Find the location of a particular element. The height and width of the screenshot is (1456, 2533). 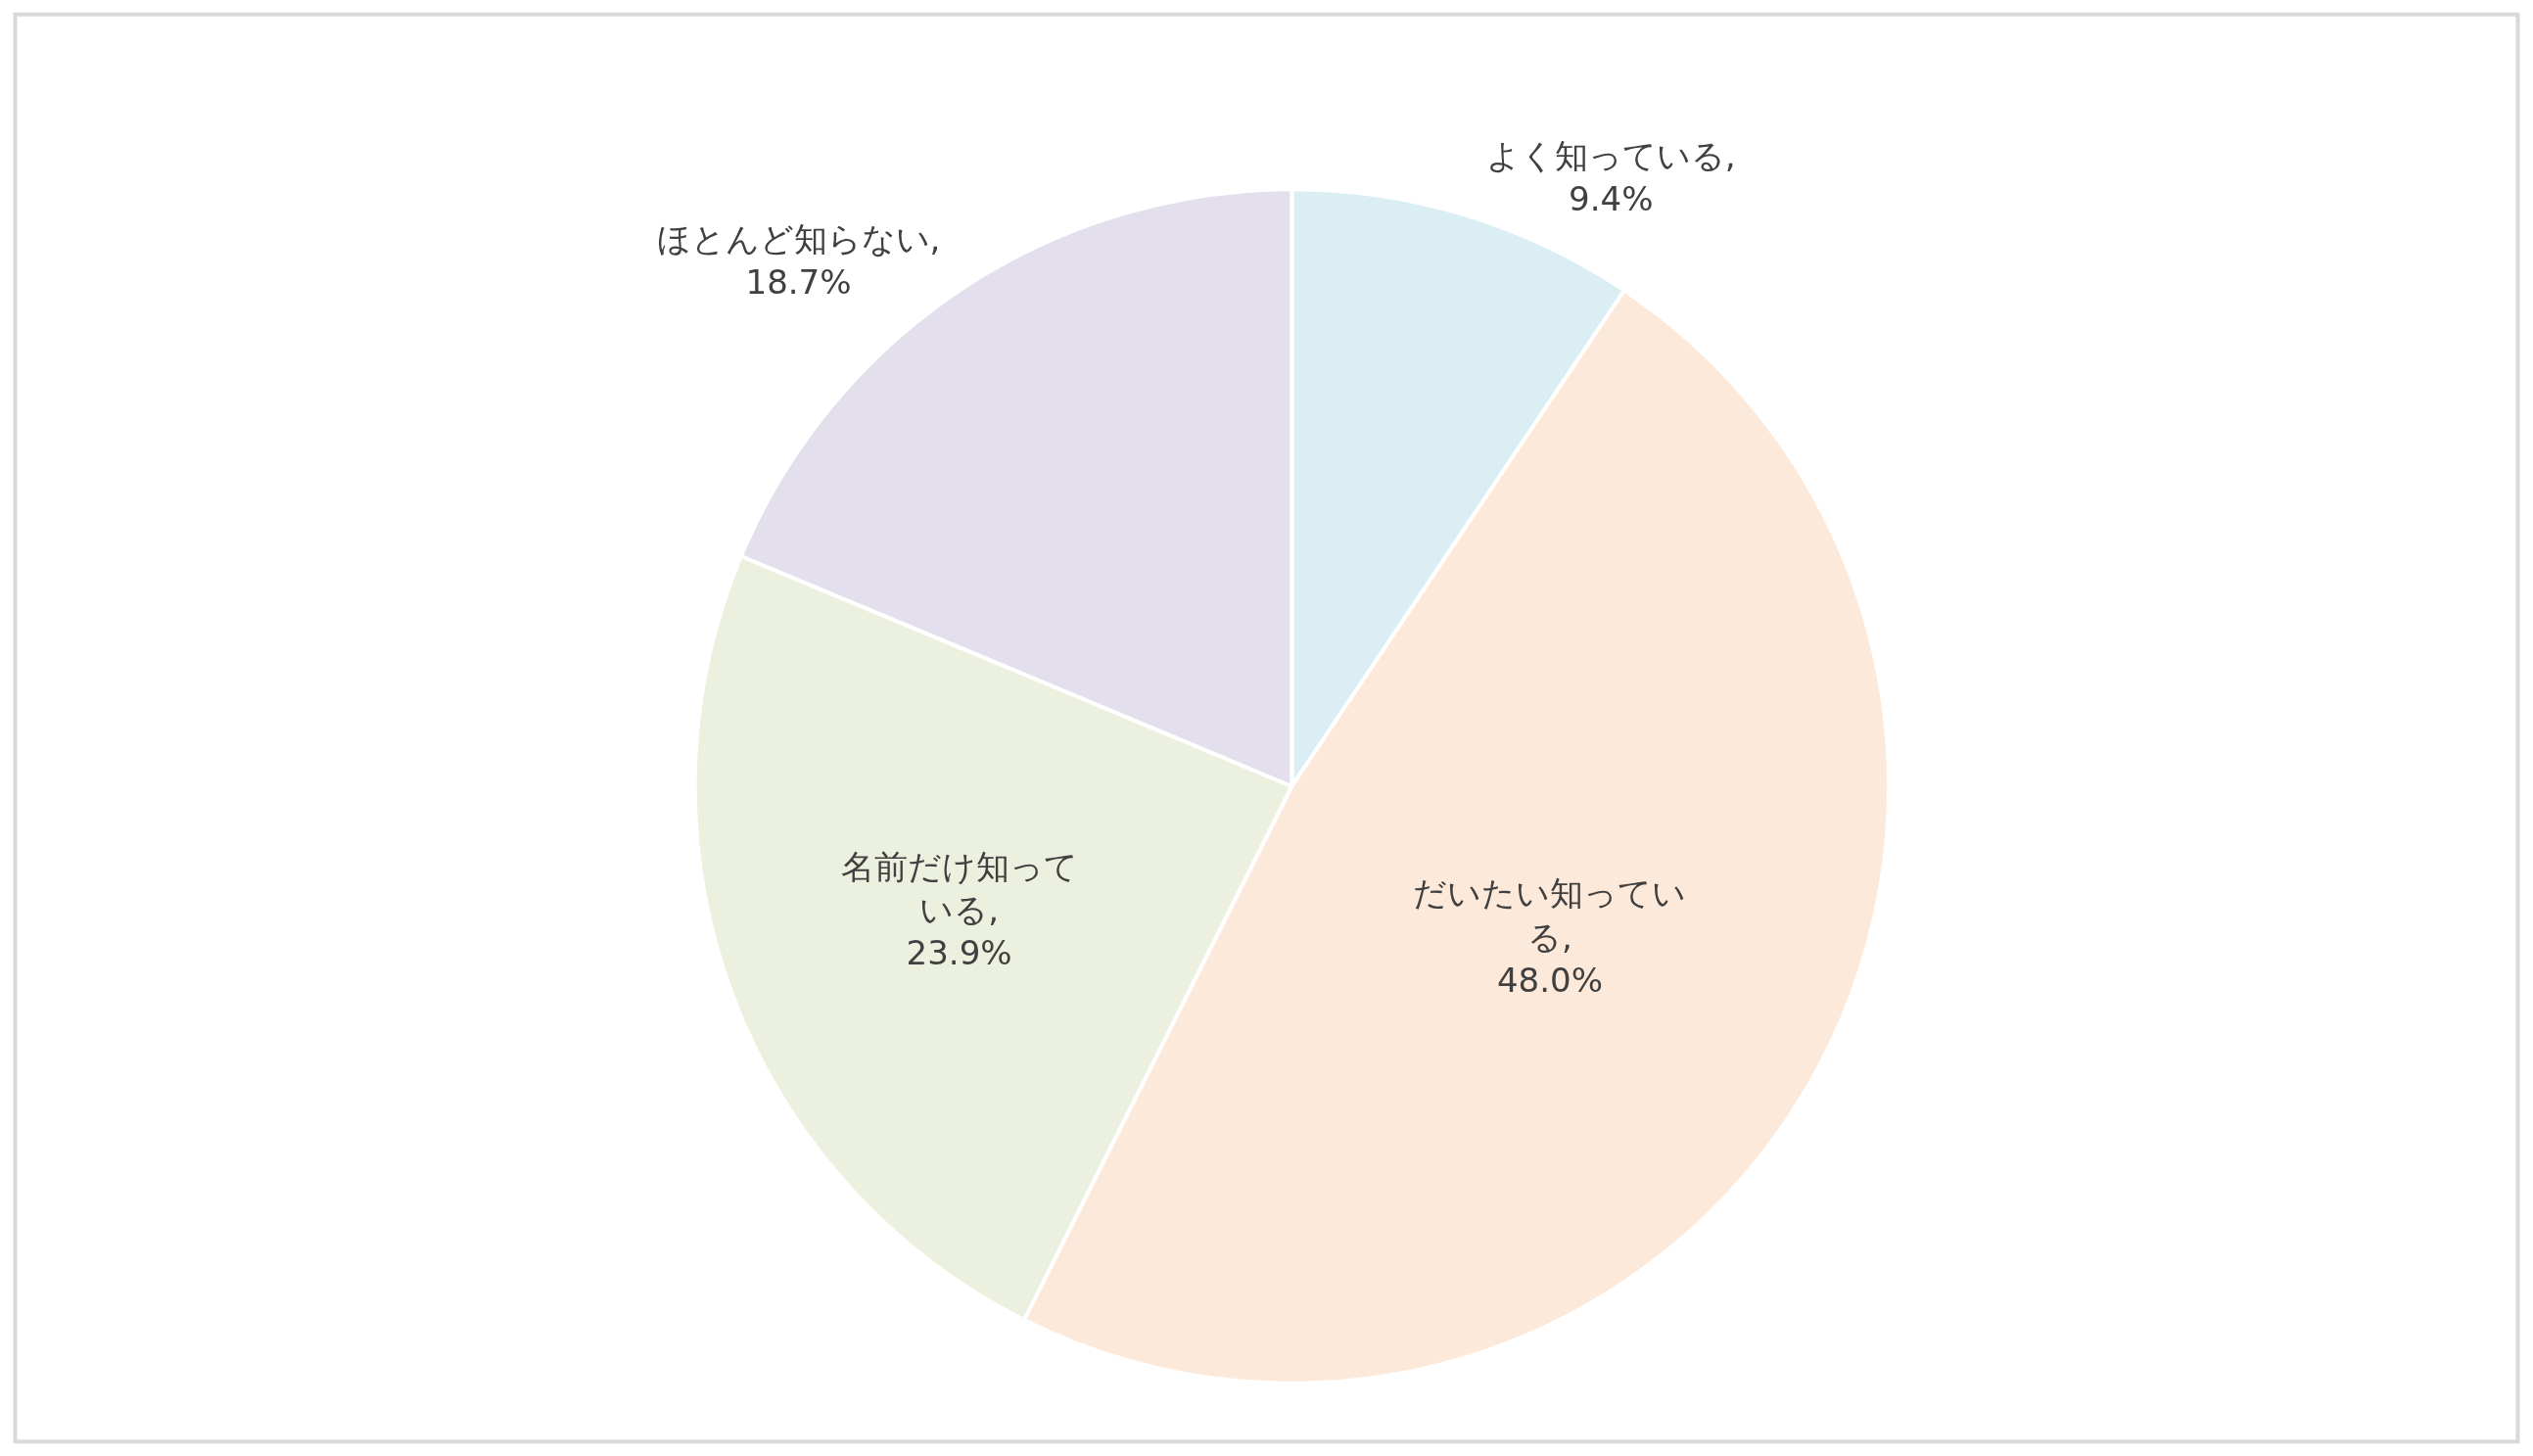

slice-label: 名前だけ知っている, 23.9% is located at coordinates (959, 909).